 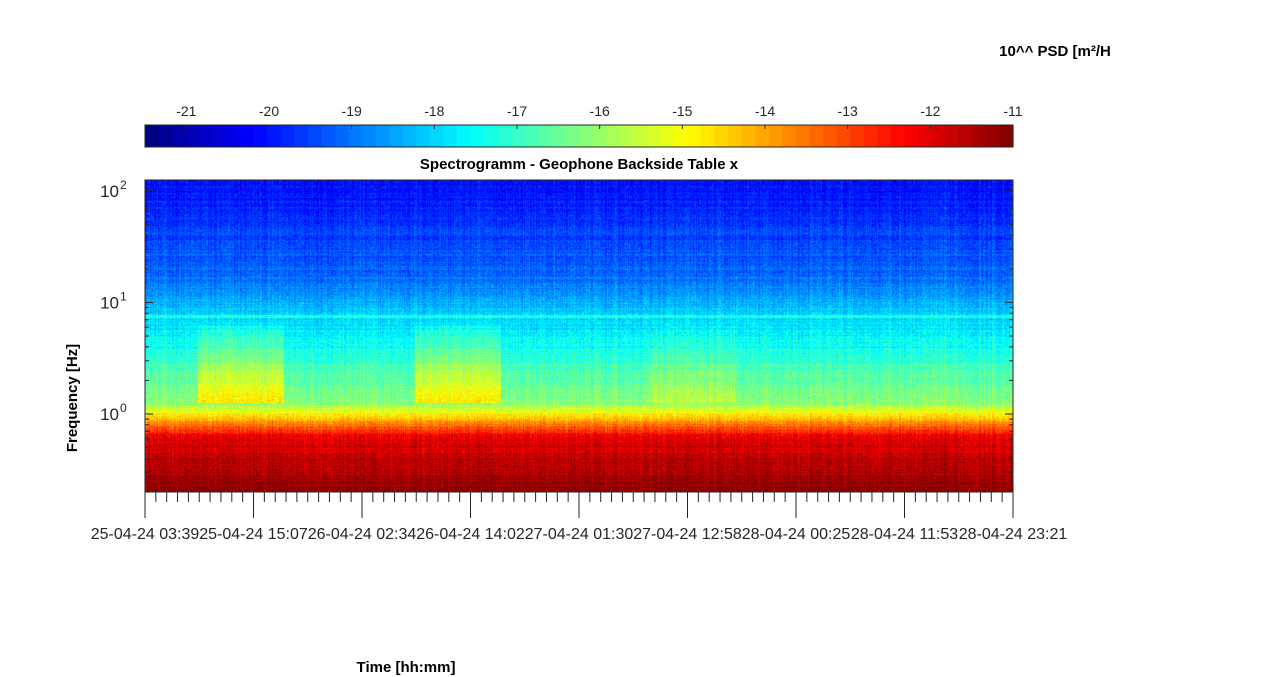 What do you see at coordinates (848, 111) in the screenshot?
I see `colorbar-tick-label: -13` at bounding box center [848, 111].